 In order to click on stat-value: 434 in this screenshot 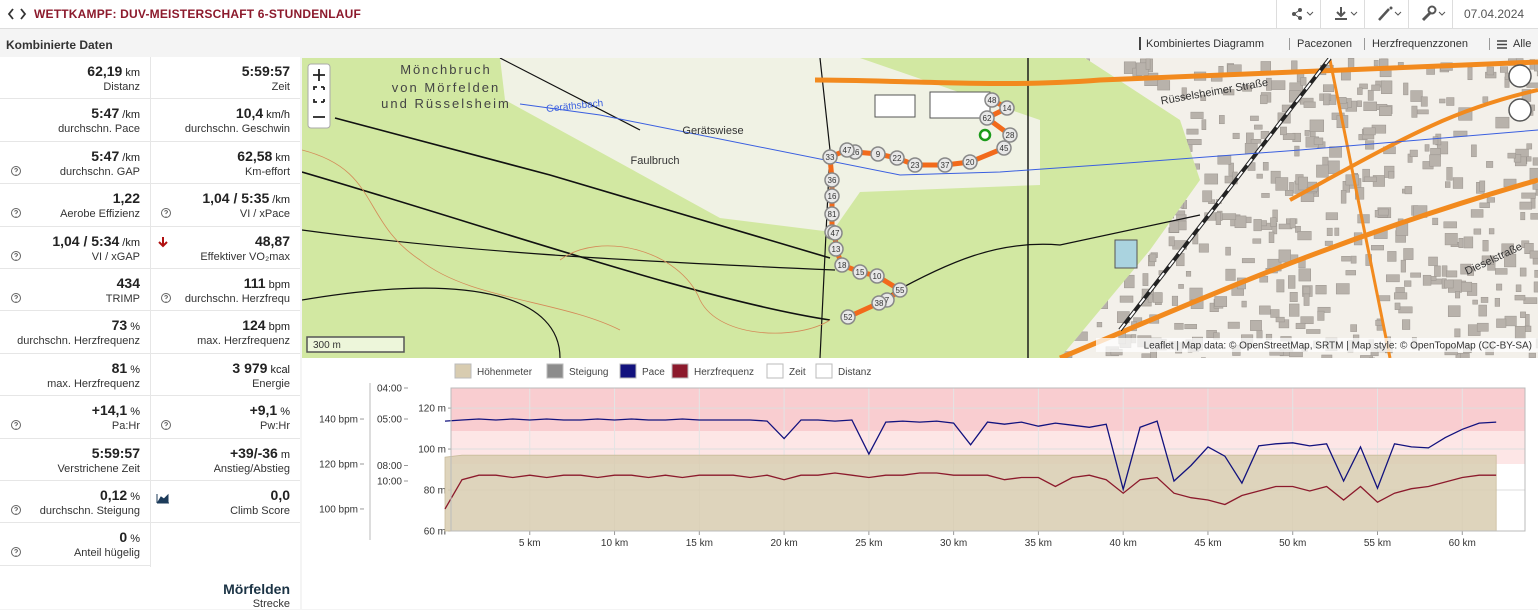, I will do `click(128, 283)`.